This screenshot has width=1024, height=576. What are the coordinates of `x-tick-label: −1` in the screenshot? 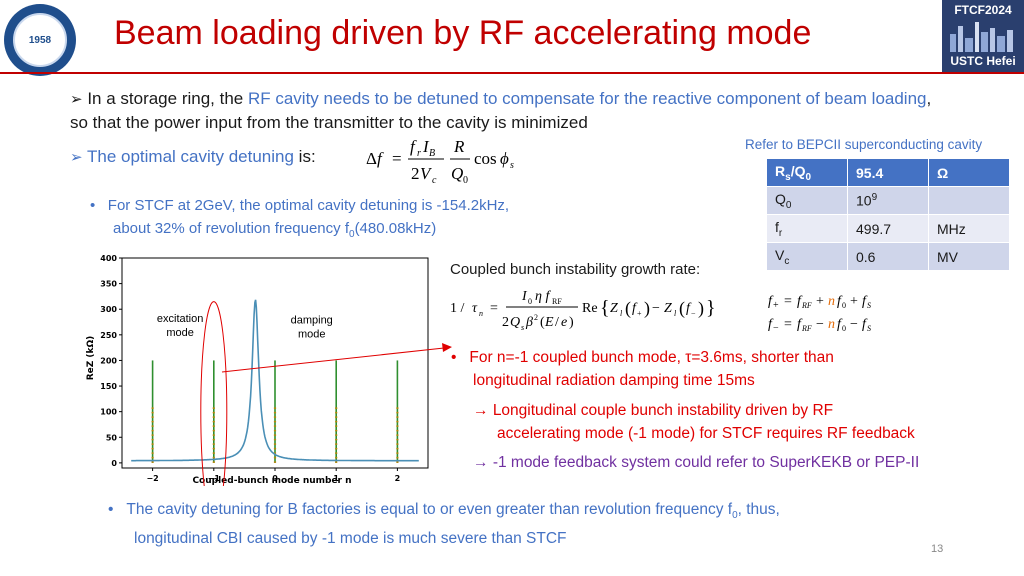 It's located at (214, 478).